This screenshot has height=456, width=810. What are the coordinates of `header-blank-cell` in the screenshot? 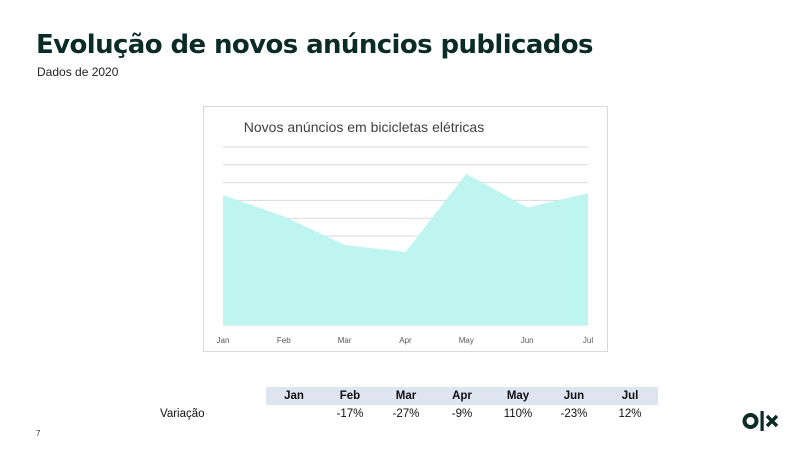 It's located at (213, 396).